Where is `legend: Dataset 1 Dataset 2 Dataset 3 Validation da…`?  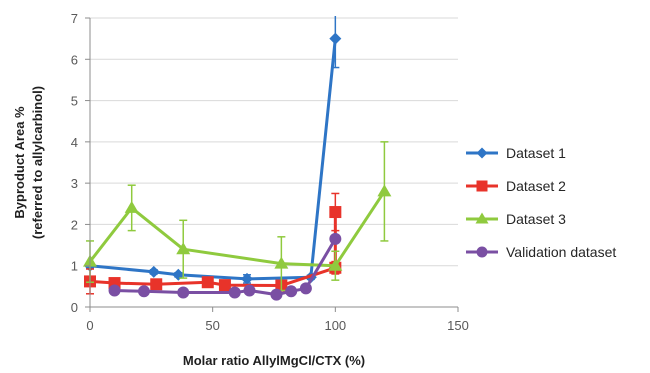
legend: Dataset 1 Dataset 2 Dataset 3 Validation da… is located at coordinates (541, 202).